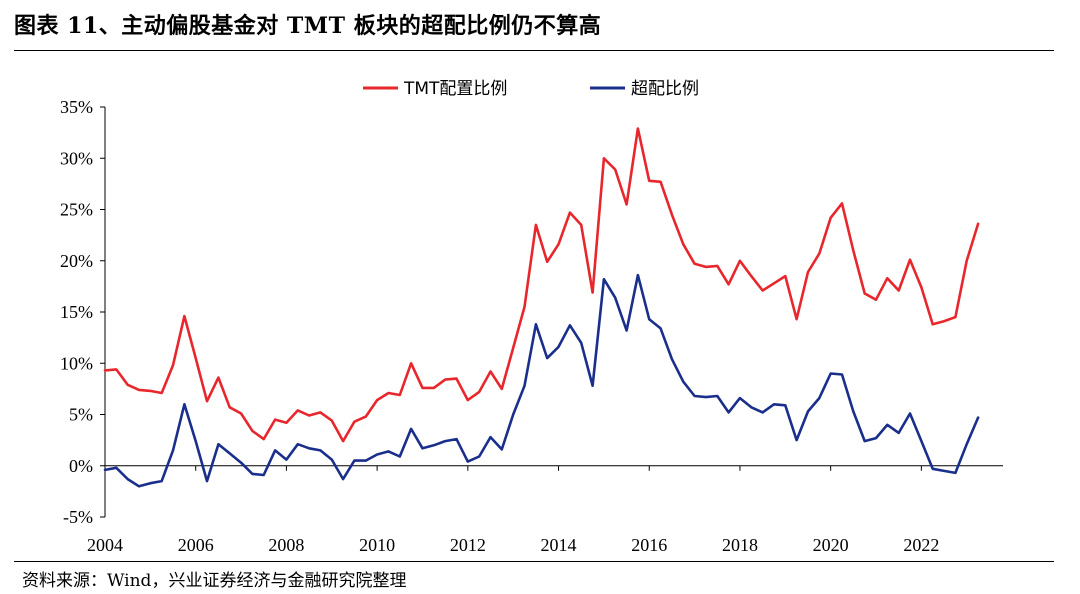  I want to click on x-tick-label: 2022, so click(921, 545).